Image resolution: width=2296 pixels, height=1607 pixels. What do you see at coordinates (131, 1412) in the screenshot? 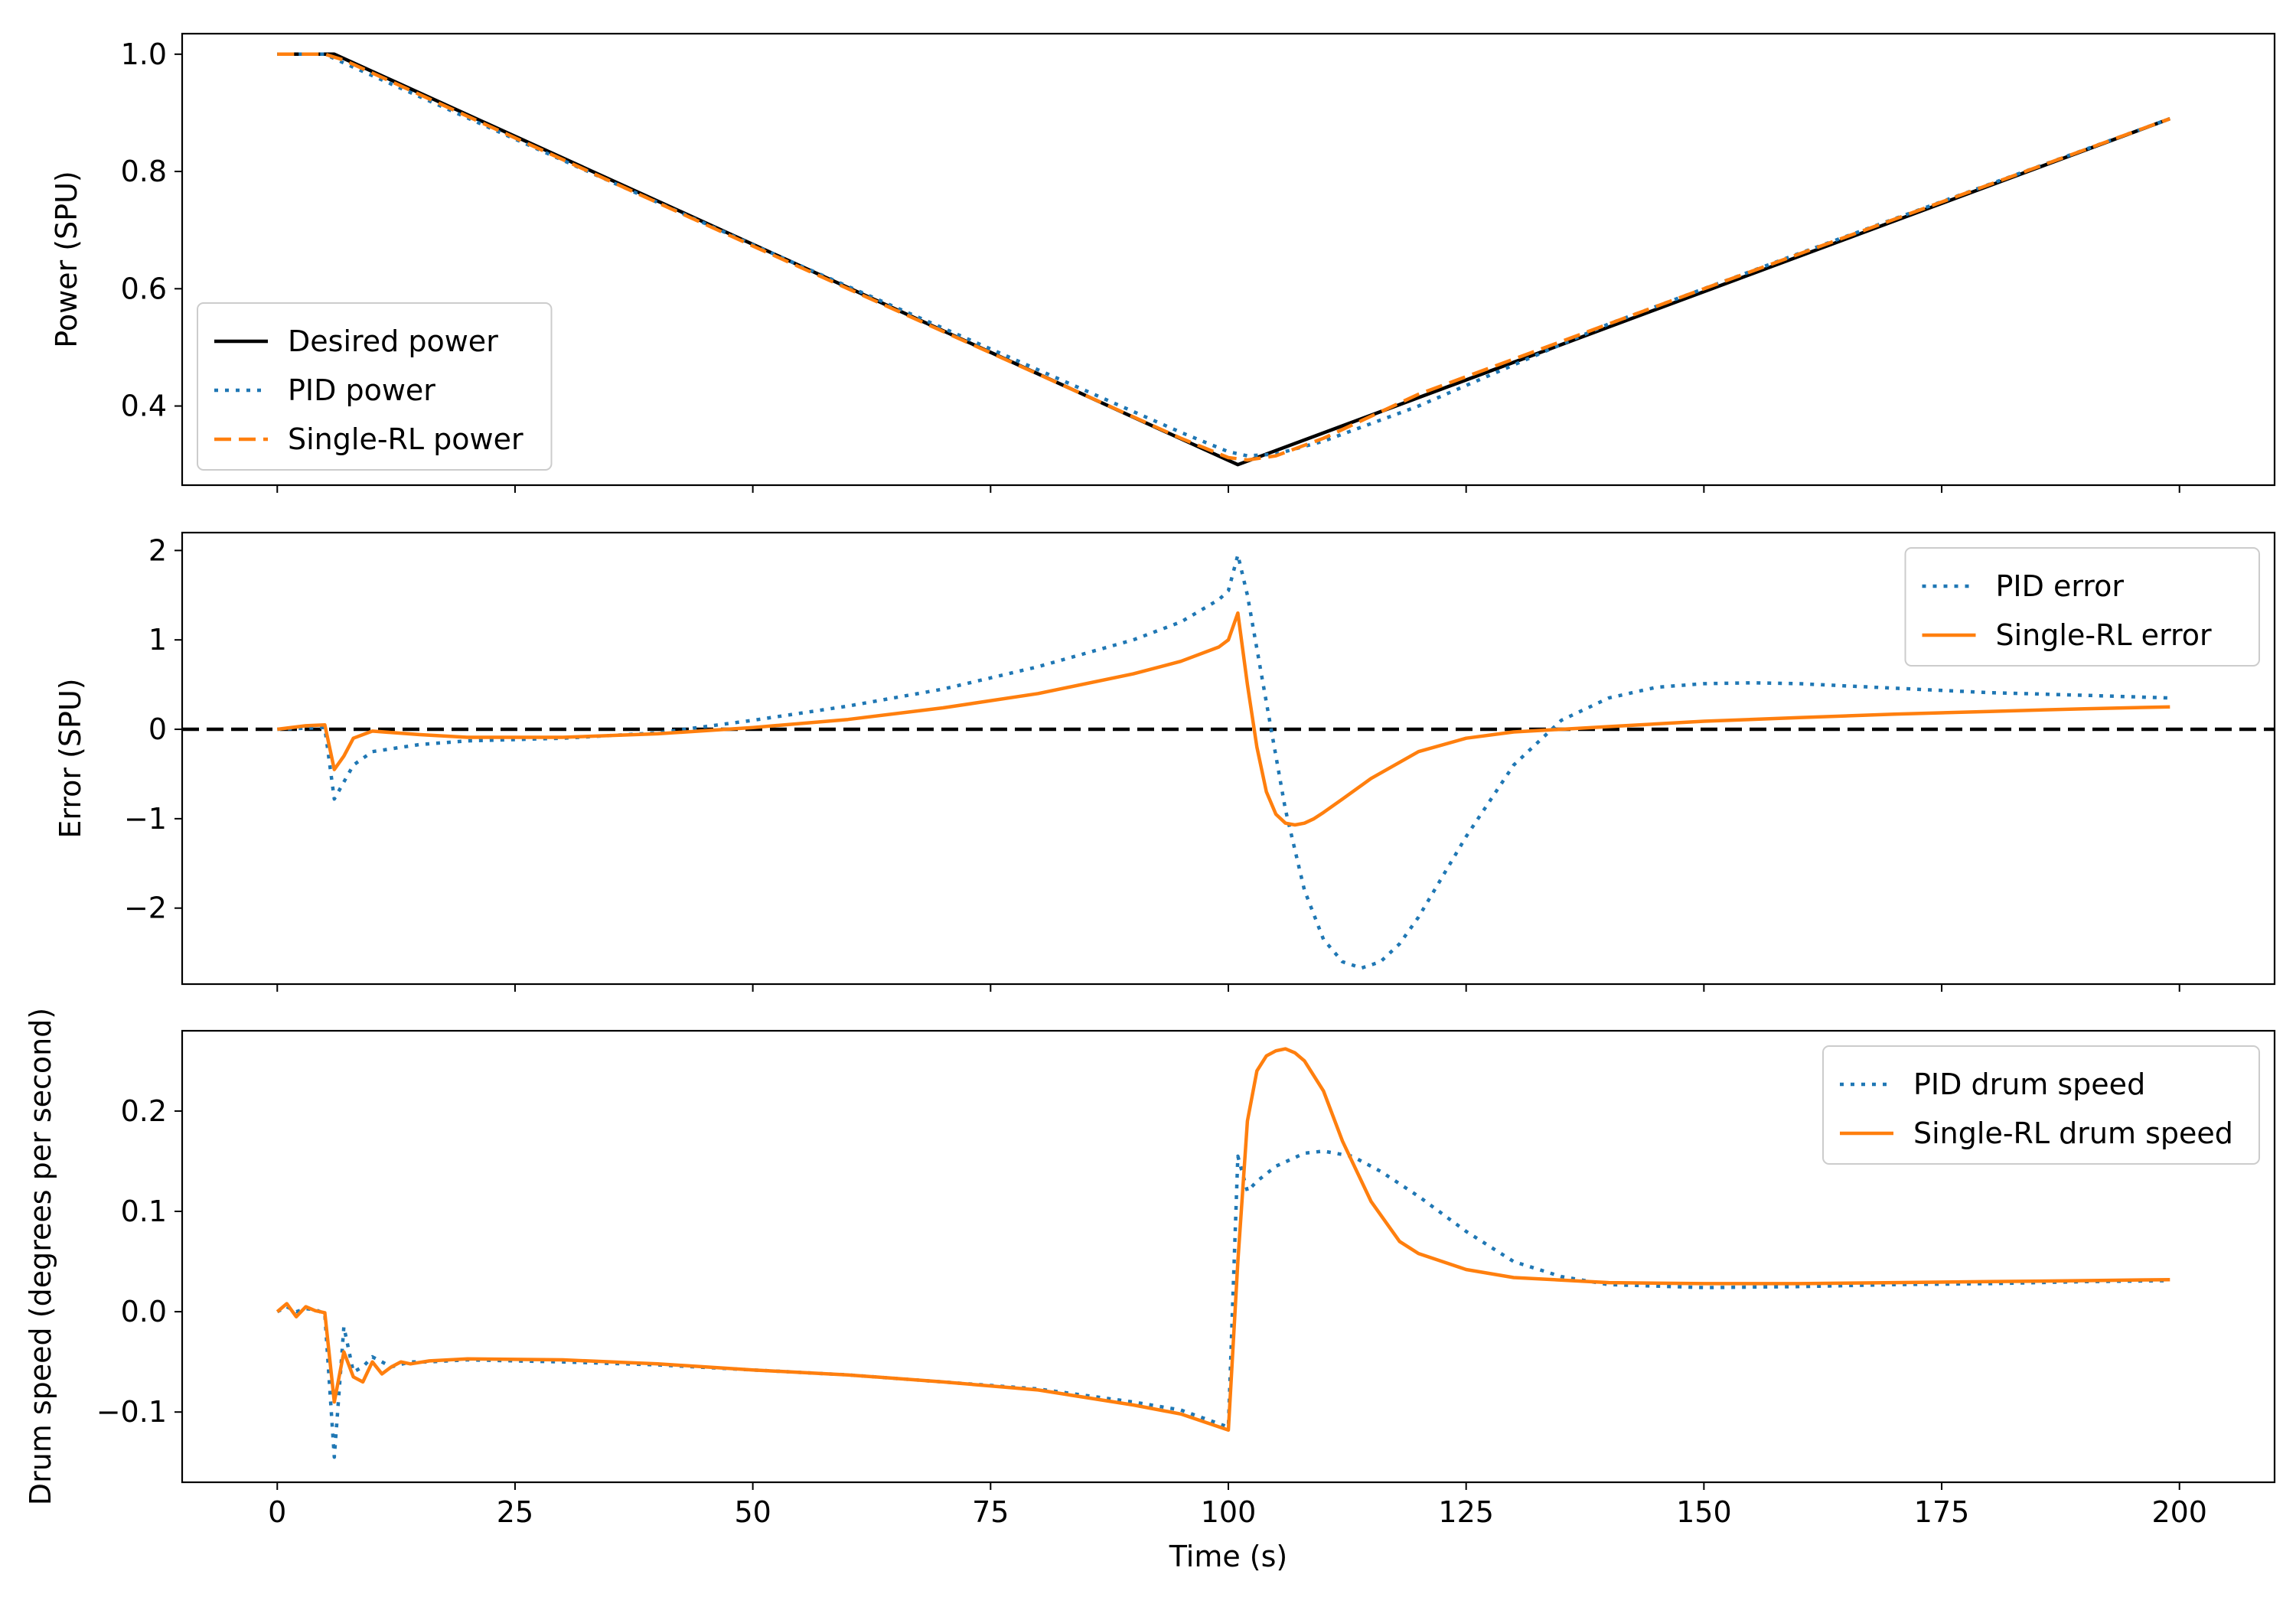
I see `y-tick-label: −0.1` at bounding box center [131, 1412].